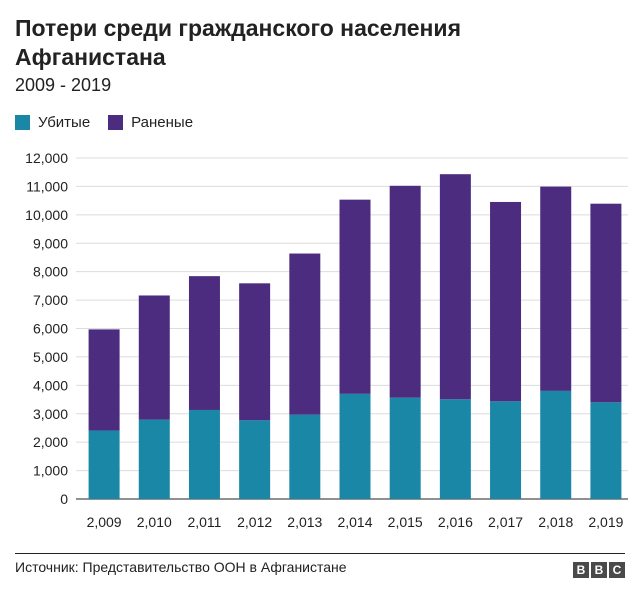 The image size is (640, 597). Describe the element at coordinates (354, 522) in the screenshot. I see `x-tick-label: 2,014` at that location.